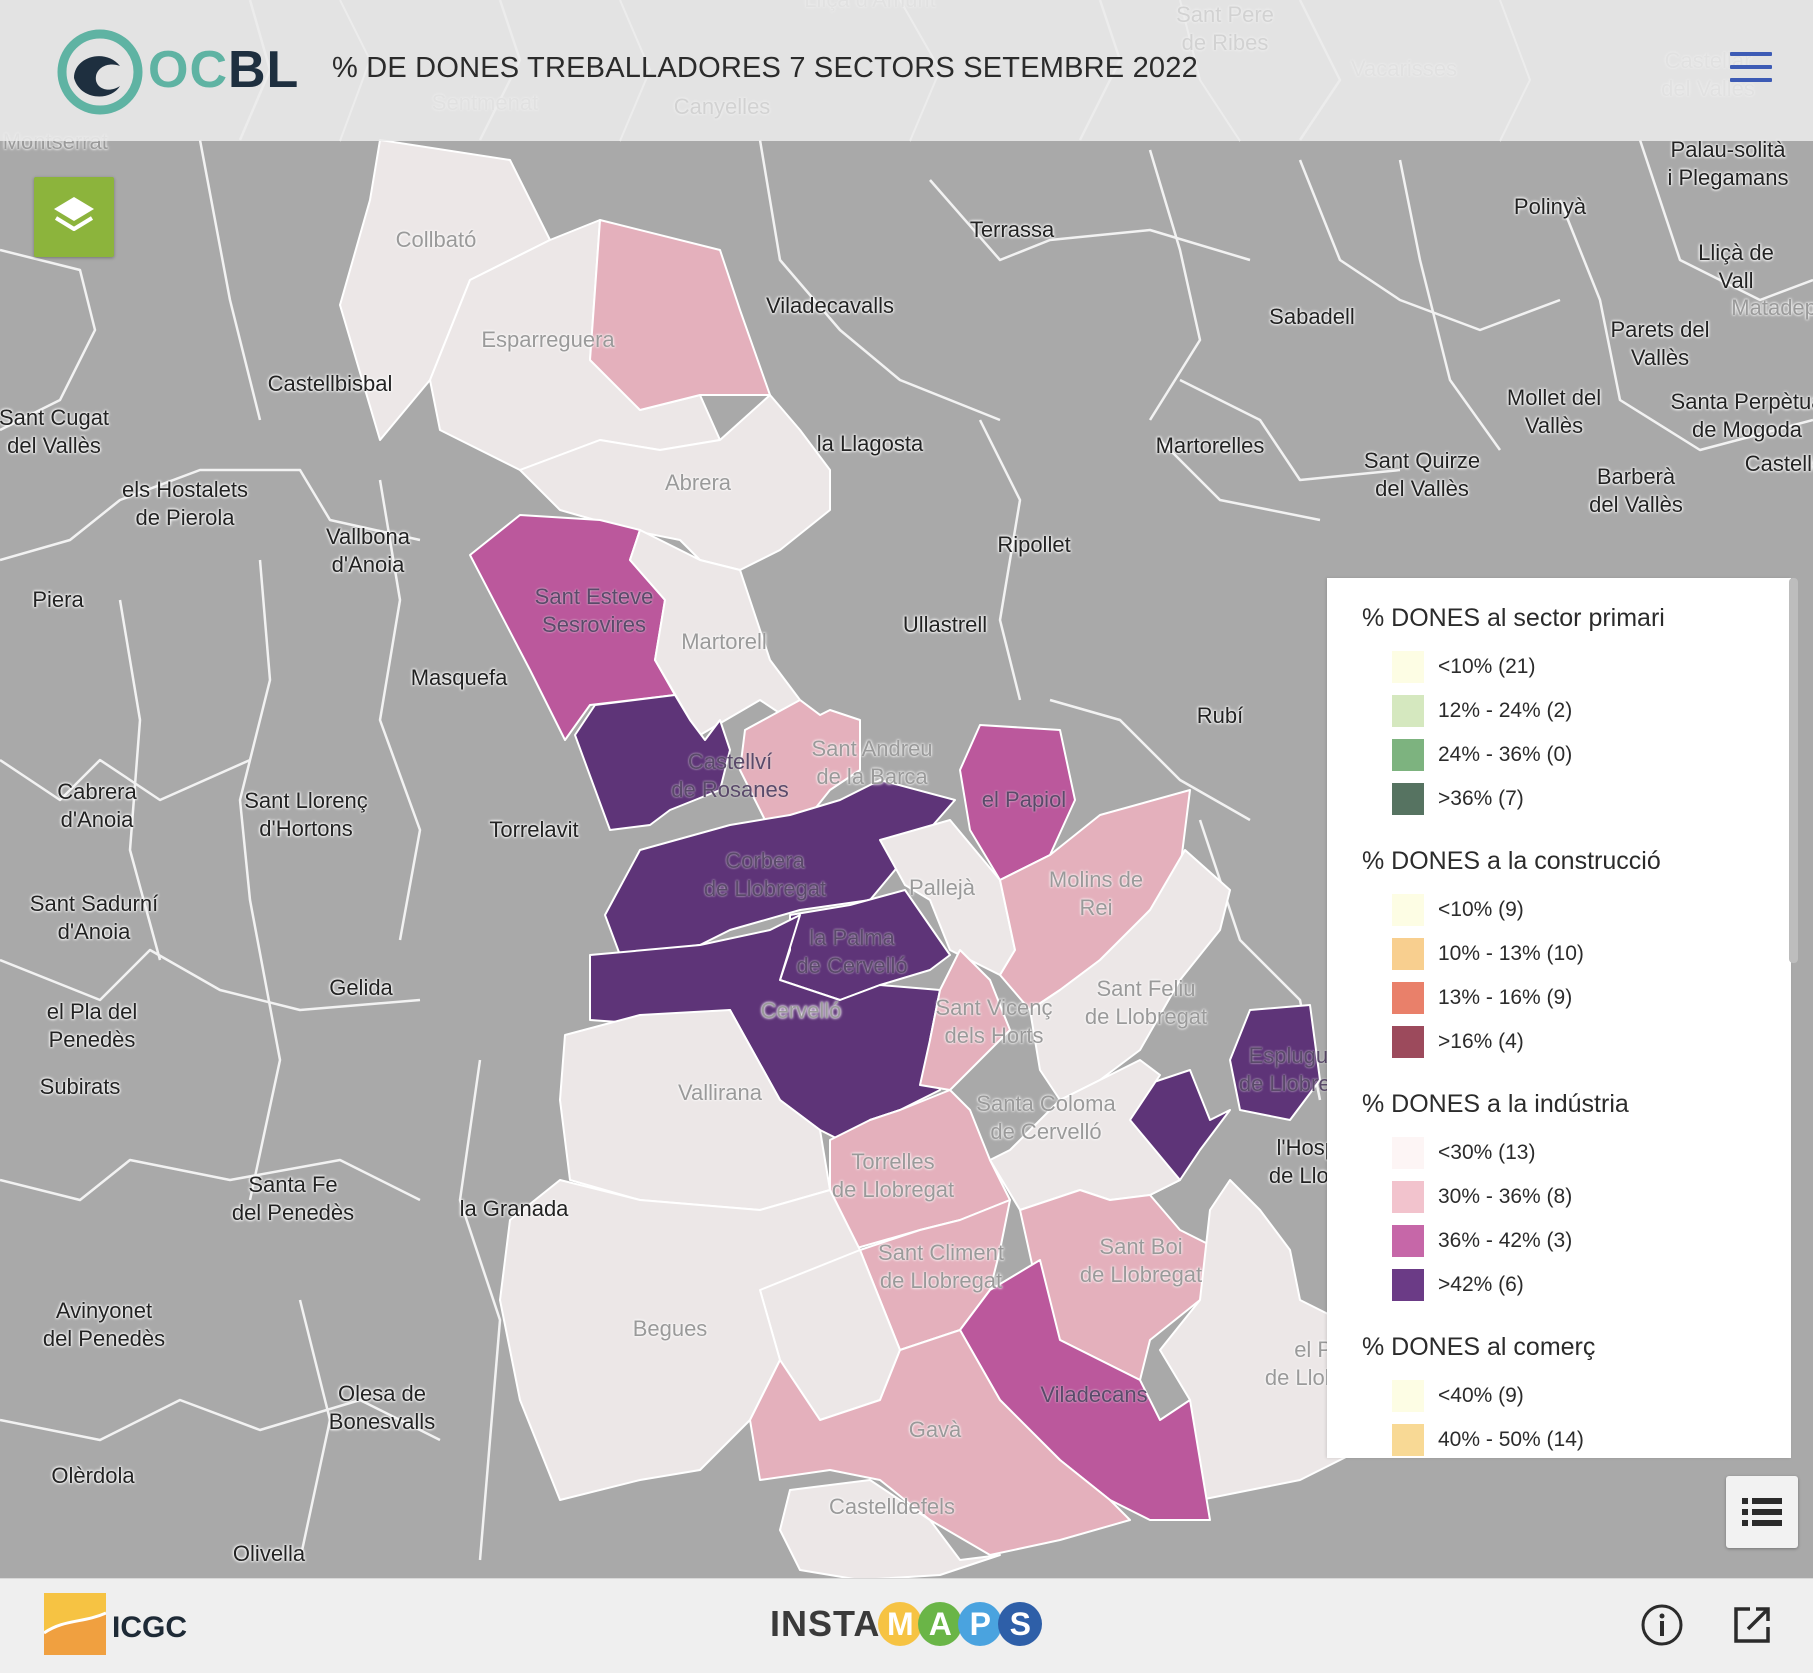 Image resolution: width=1813 pixels, height=1673 pixels. What do you see at coordinates (1752, 1625) in the screenshot?
I see `open-external-icon` at bounding box center [1752, 1625].